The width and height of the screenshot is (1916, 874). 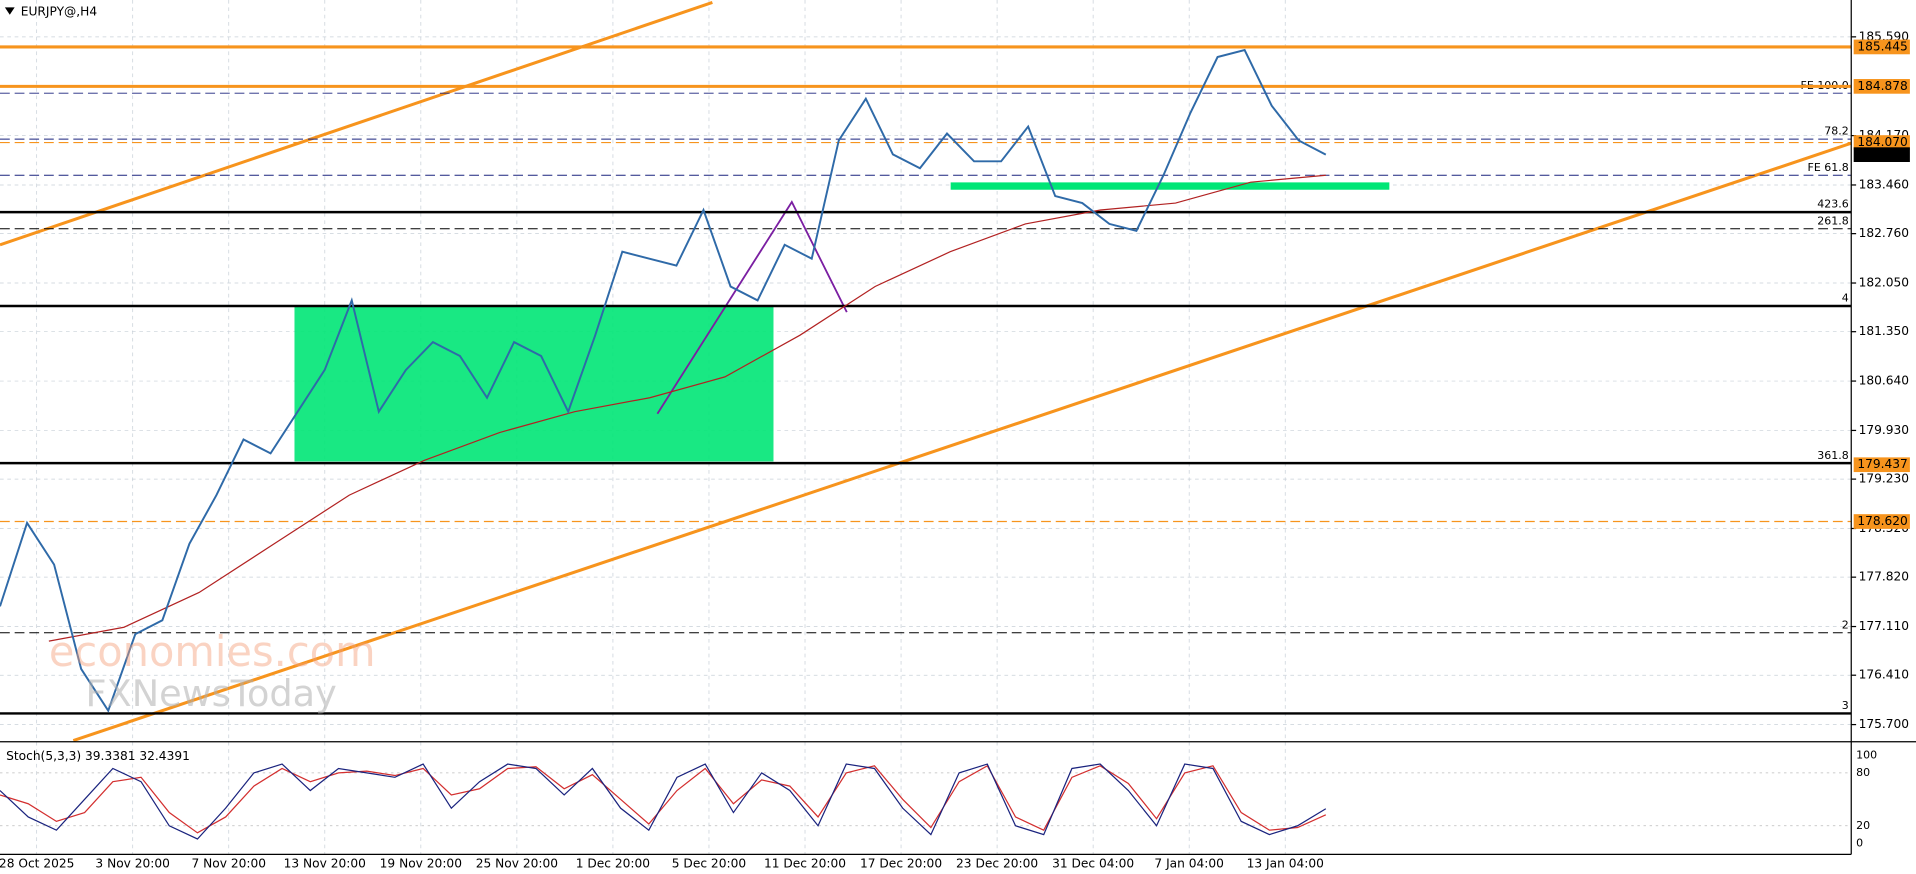 What do you see at coordinates (1884, 675) in the screenshot?
I see `y-tick-label: 176.410` at bounding box center [1884, 675].